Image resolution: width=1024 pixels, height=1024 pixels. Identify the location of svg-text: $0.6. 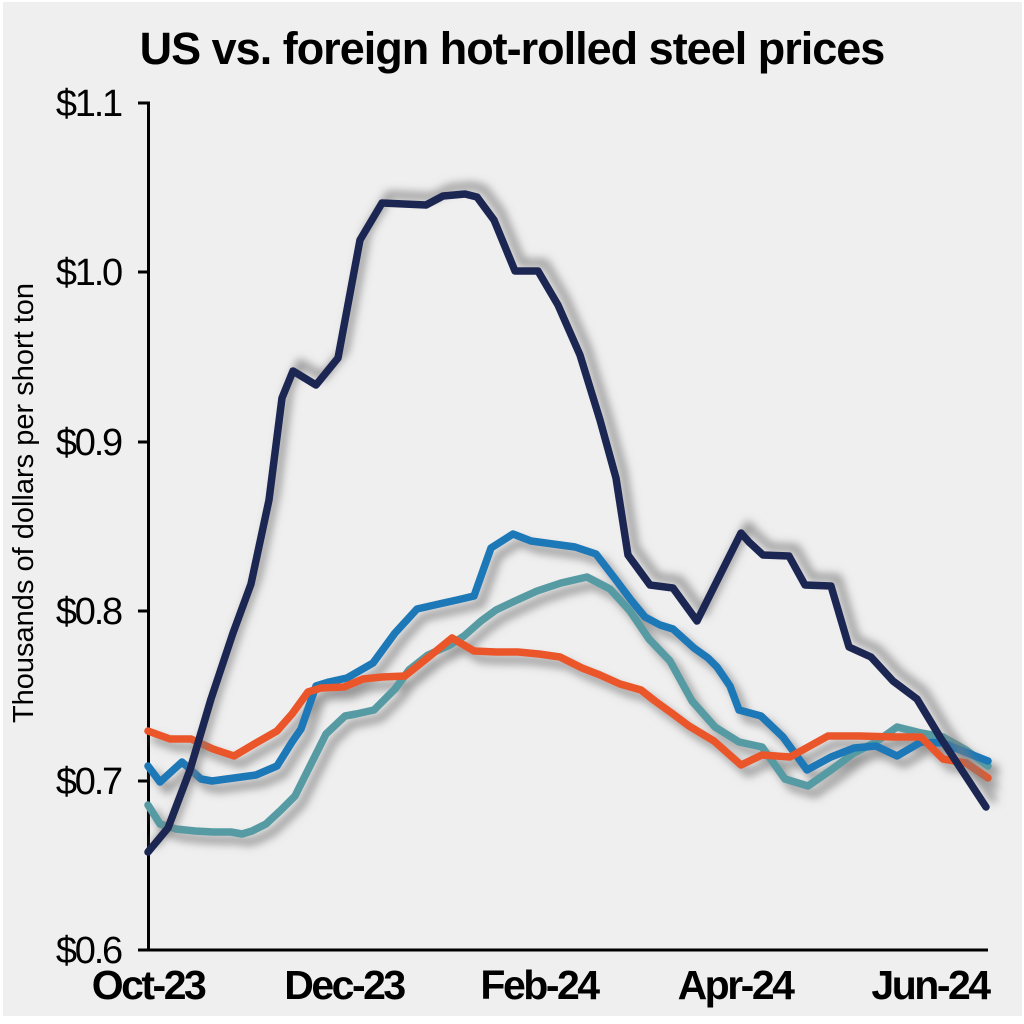
(89, 951).